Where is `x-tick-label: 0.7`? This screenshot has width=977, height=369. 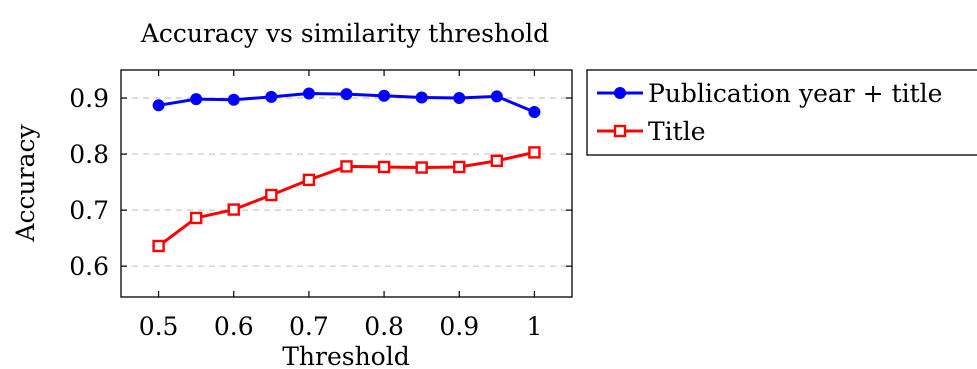 x-tick-label: 0.7 is located at coordinates (309, 326).